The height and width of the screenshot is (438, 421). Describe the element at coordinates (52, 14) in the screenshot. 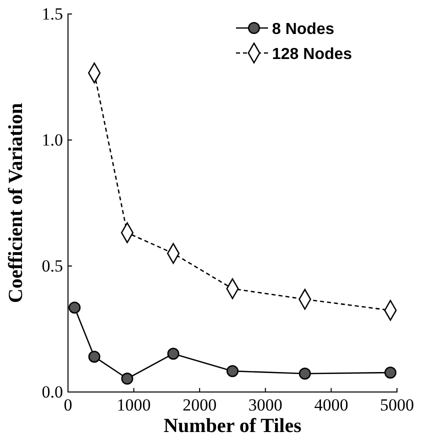

I see `y-tick-label: 1.5` at that location.